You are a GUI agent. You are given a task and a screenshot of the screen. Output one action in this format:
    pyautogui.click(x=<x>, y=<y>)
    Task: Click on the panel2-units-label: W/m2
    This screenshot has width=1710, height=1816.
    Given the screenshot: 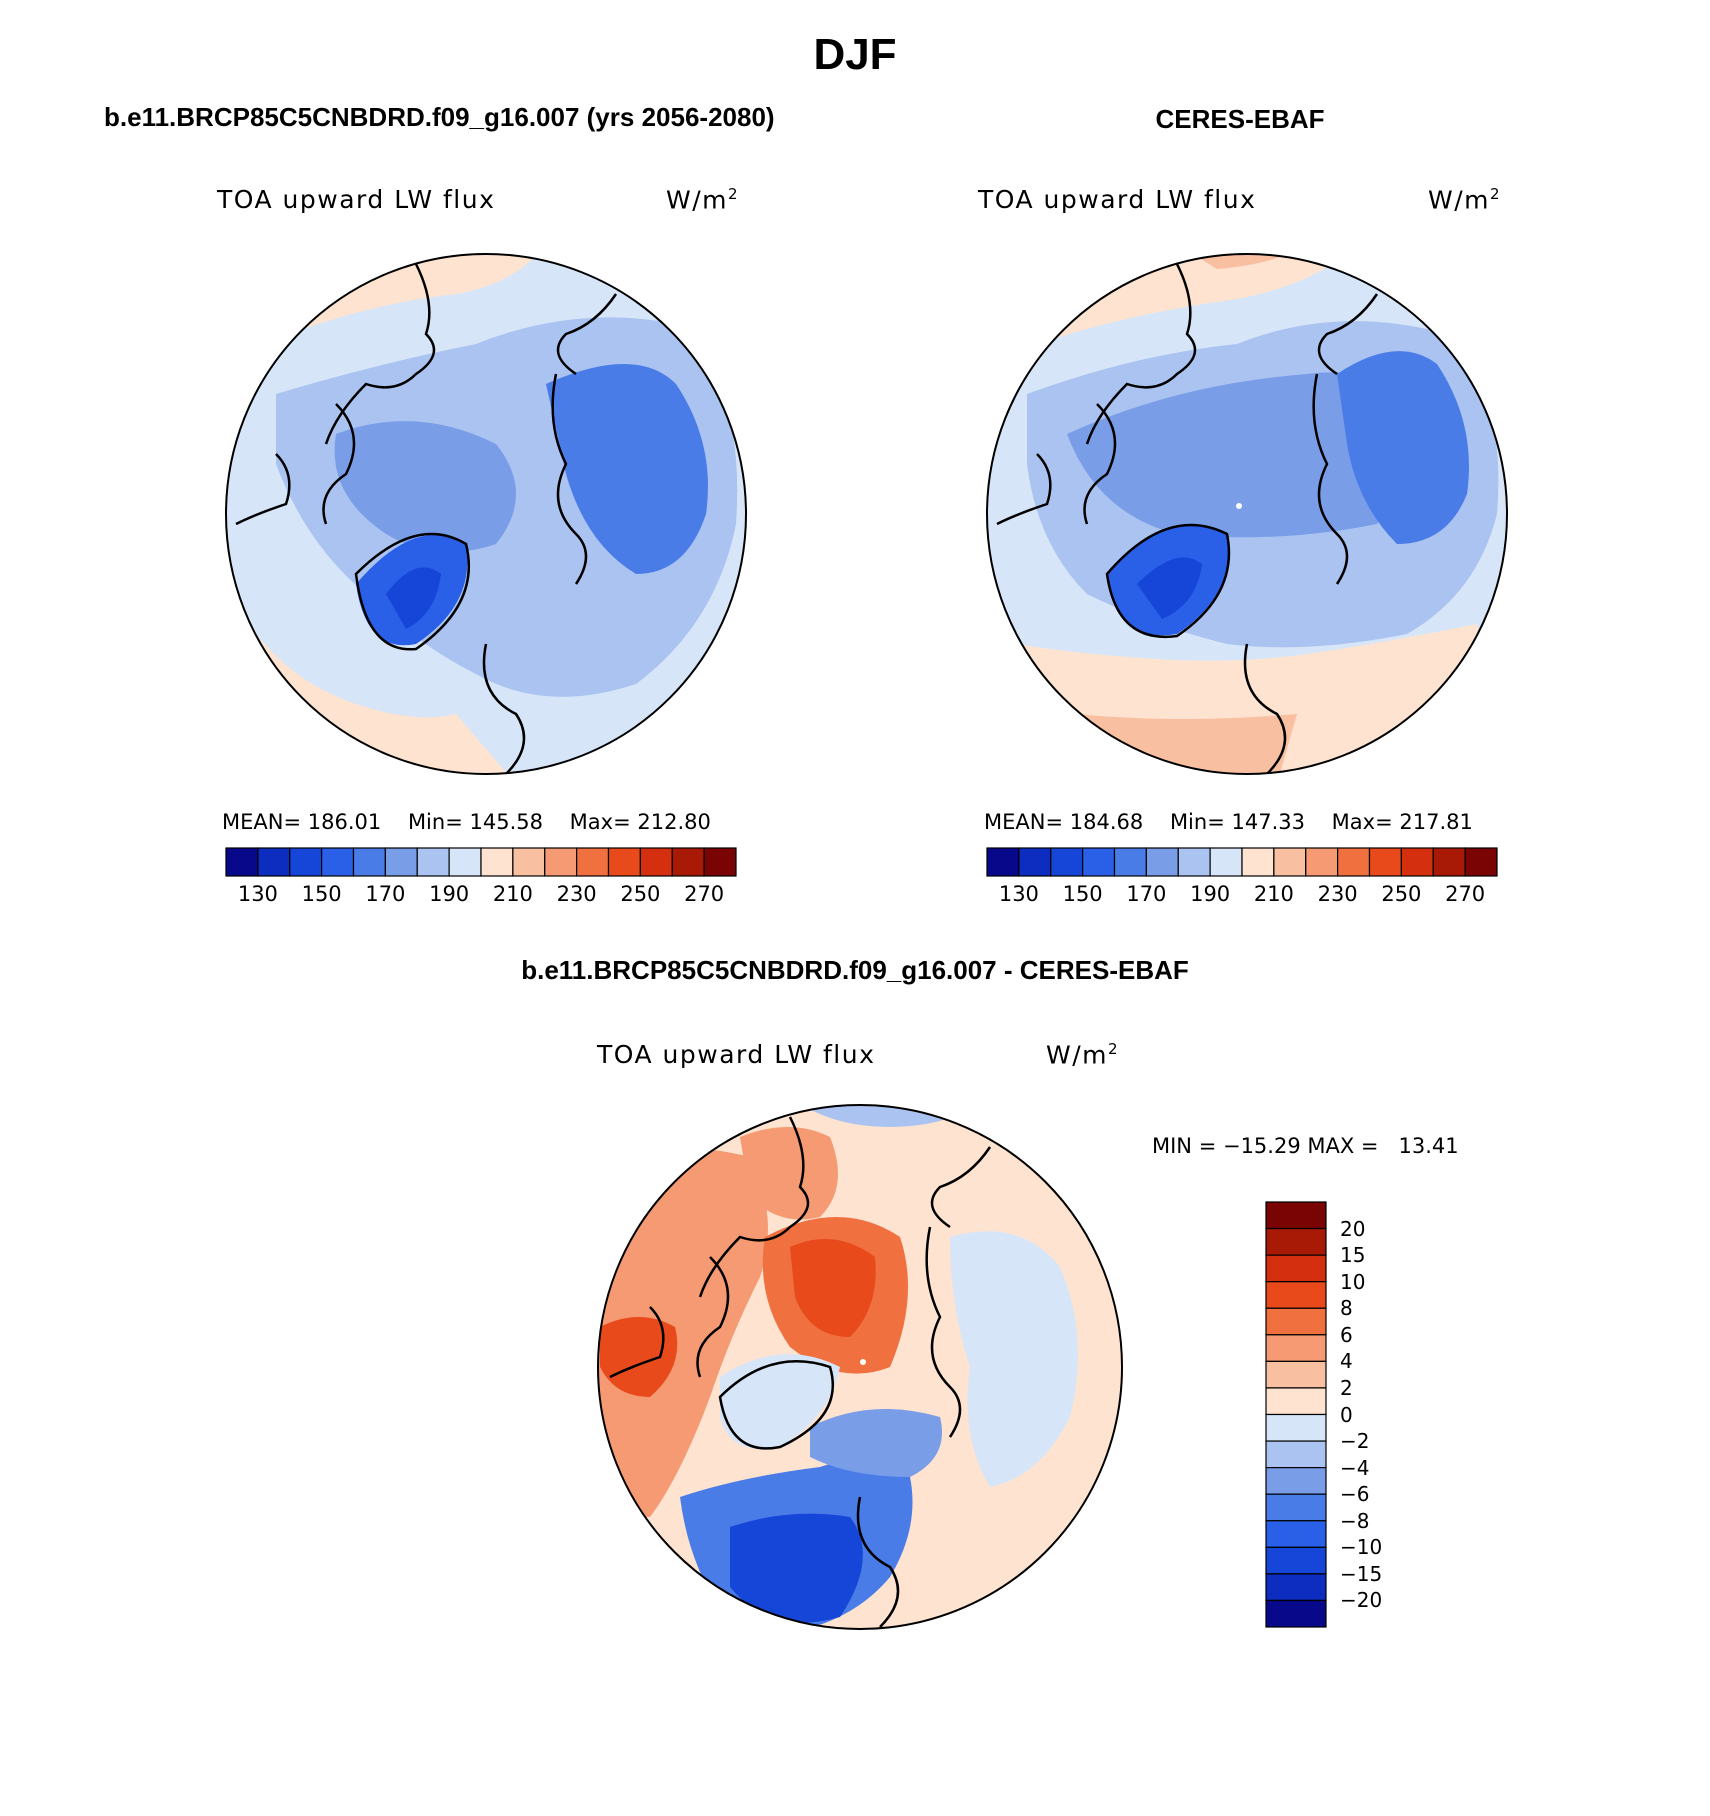 What is the action you would take?
    pyautogui.click(x=1465, y=200)
    